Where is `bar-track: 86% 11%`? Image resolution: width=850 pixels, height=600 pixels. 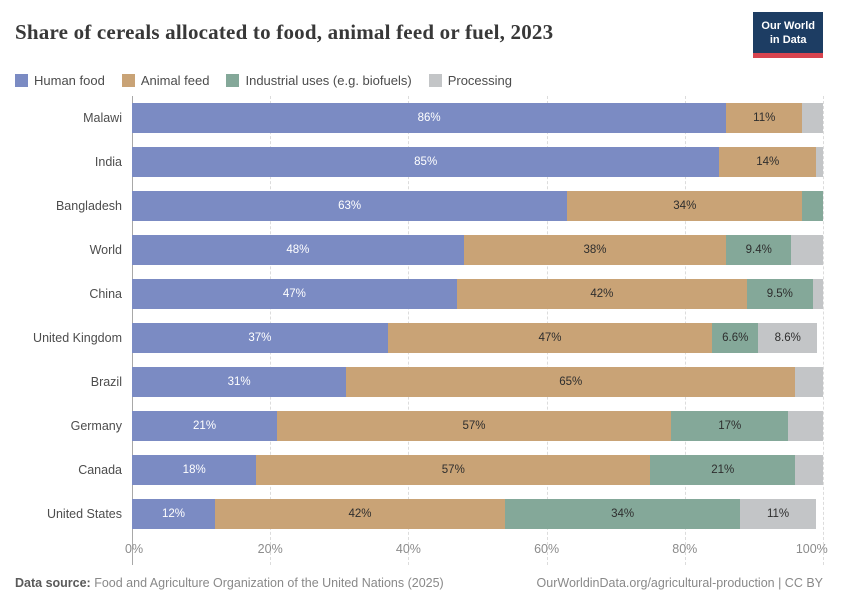
bar-track: 86% 11% is located at coordinates (477, 117).